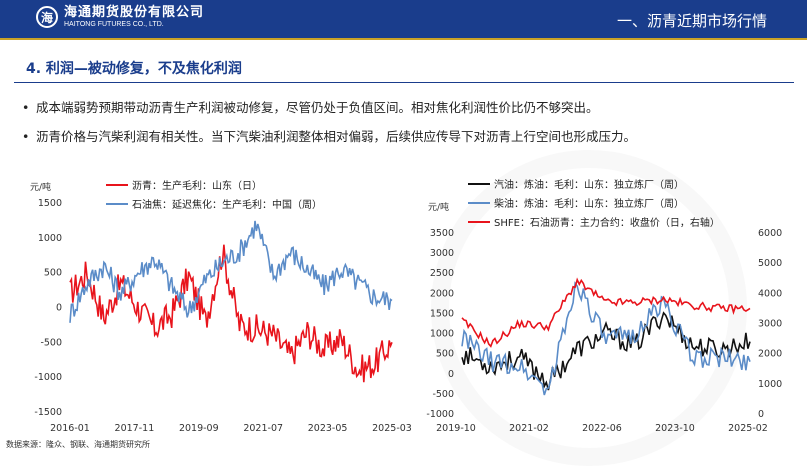 This screenshot has width=807, height=466. I want to click on left-chart-unit: 元/吨, so click(41, 188).